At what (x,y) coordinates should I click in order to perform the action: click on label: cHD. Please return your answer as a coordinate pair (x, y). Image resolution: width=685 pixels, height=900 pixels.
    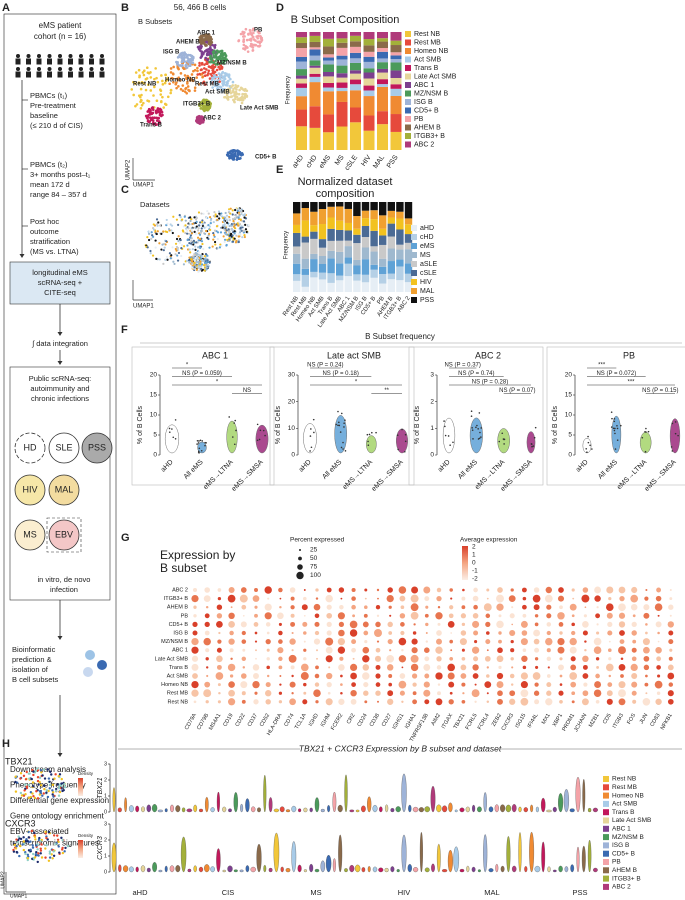
    Looking at the image, I should click on (312, 161).